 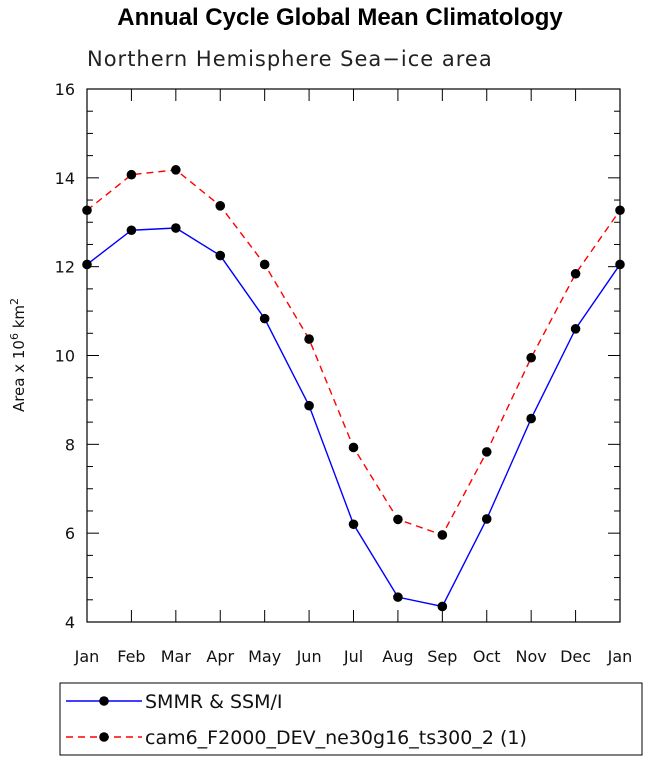 I want to click on legend-label-2: cam6_F2000_DEV_ne30g16_ts300_2 (1), so click(x=336, y=738).